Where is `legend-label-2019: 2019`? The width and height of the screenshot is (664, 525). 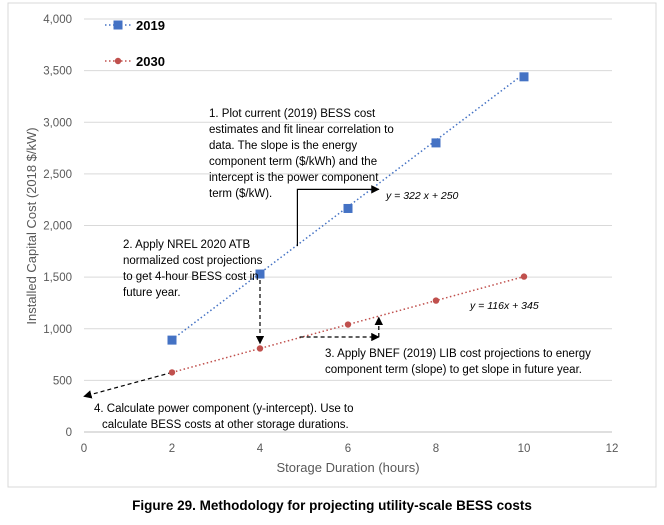 legend-label-2019: 2019 is located at coordinates (150, 25).